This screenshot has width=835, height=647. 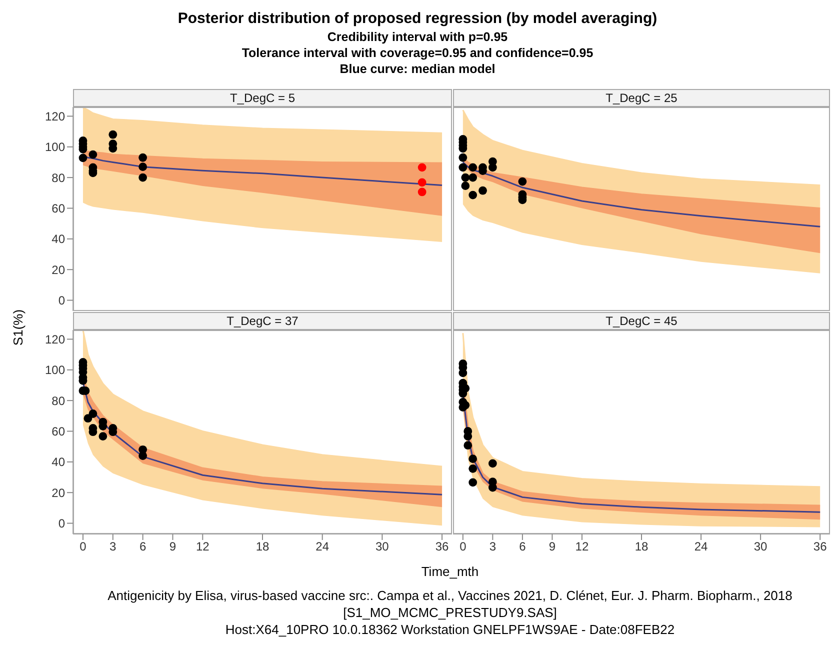 What do you see at coordinates (18, 328) in the screenshot?
I see `text: S1(%)` at bounding box center [18, 328].